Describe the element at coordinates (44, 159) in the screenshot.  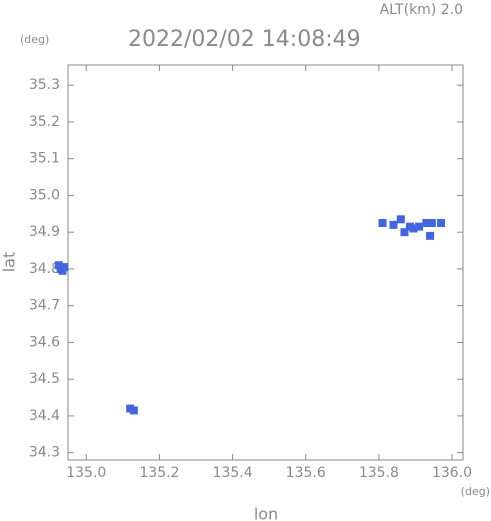
I see `y-tick-label: 35.1` at that location.